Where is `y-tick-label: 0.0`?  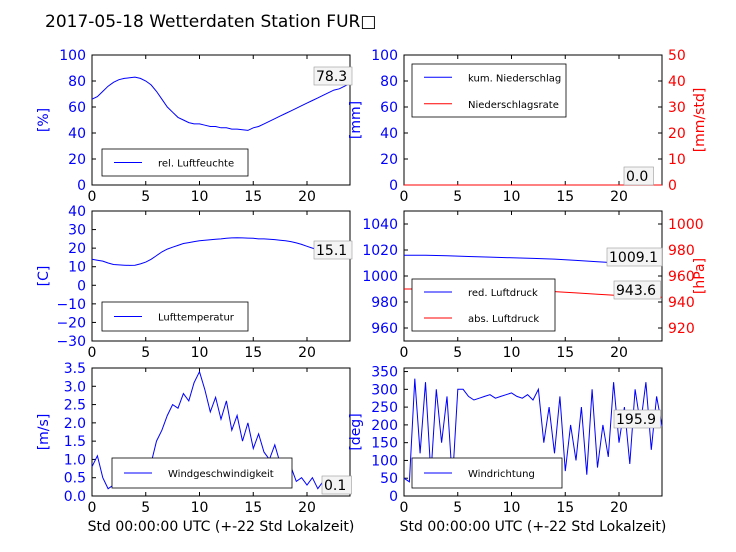 y-tick-label: 0.0 is located at coordinates (75, 497).